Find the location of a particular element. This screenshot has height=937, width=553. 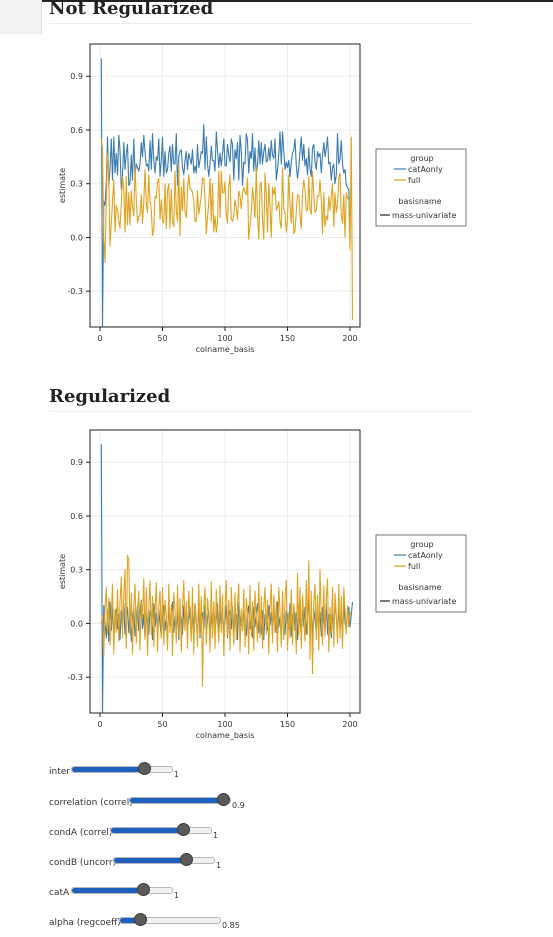

slider-row: condA (correl) 1 is located at coordinates (259, 833).